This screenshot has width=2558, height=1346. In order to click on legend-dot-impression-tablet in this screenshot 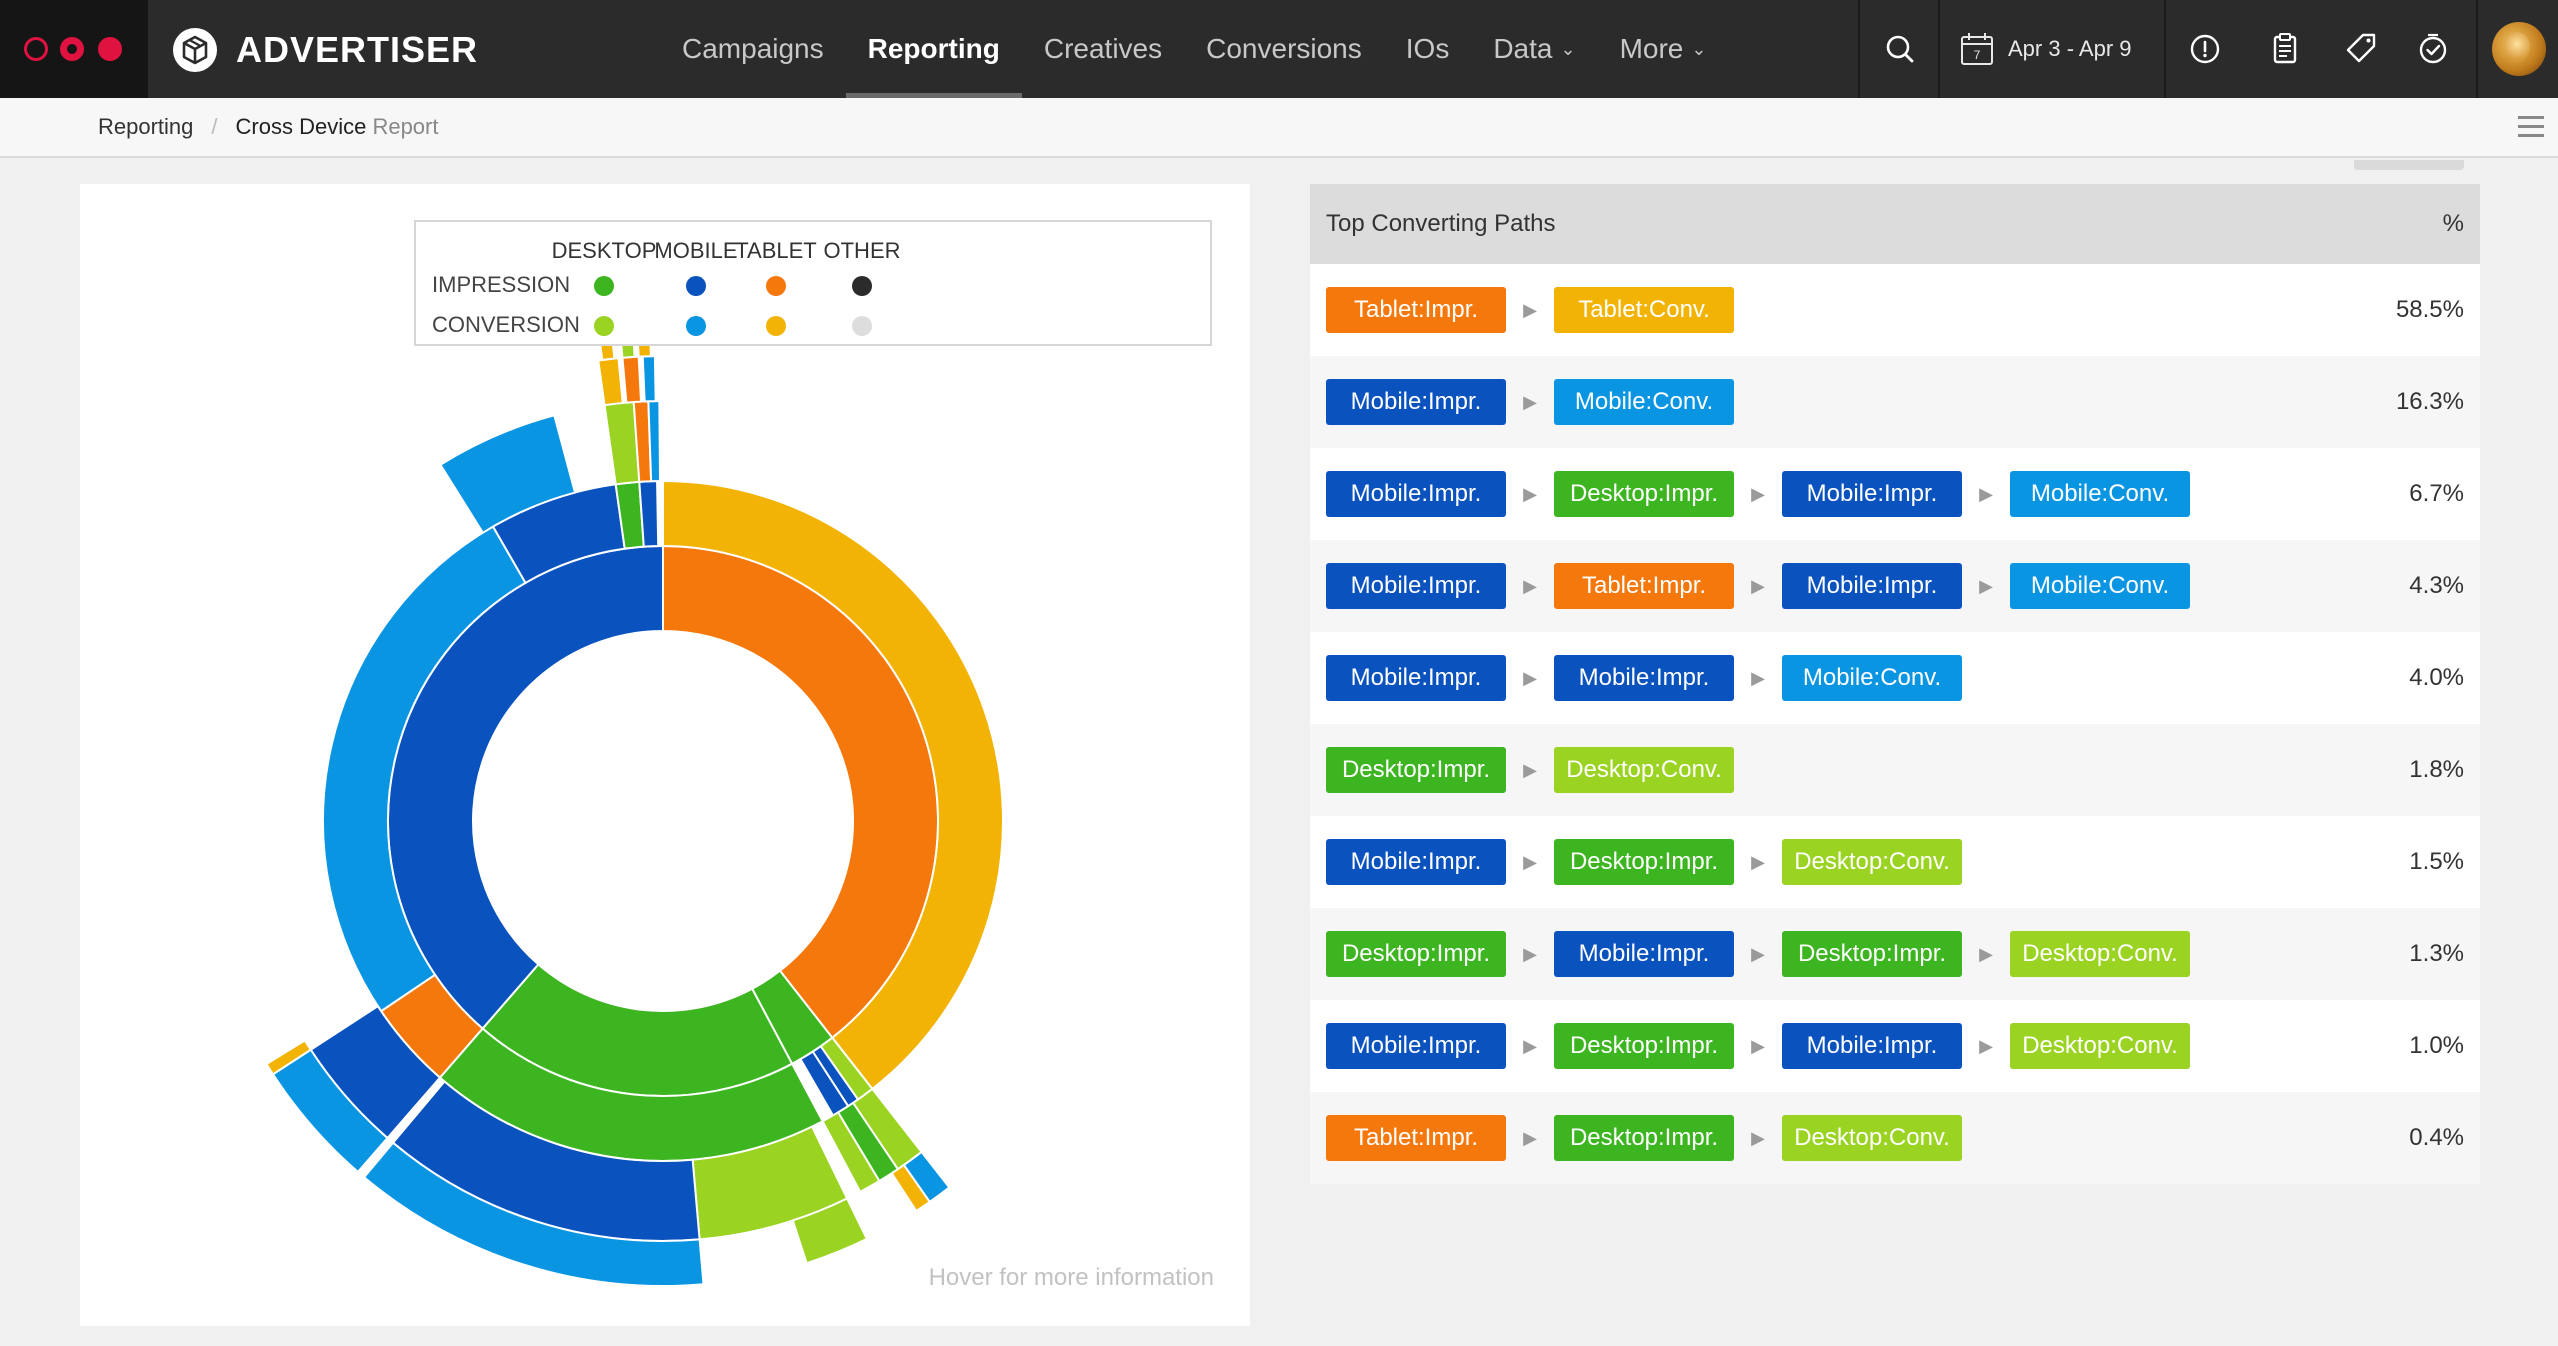, I will do `click(776, 286)`.